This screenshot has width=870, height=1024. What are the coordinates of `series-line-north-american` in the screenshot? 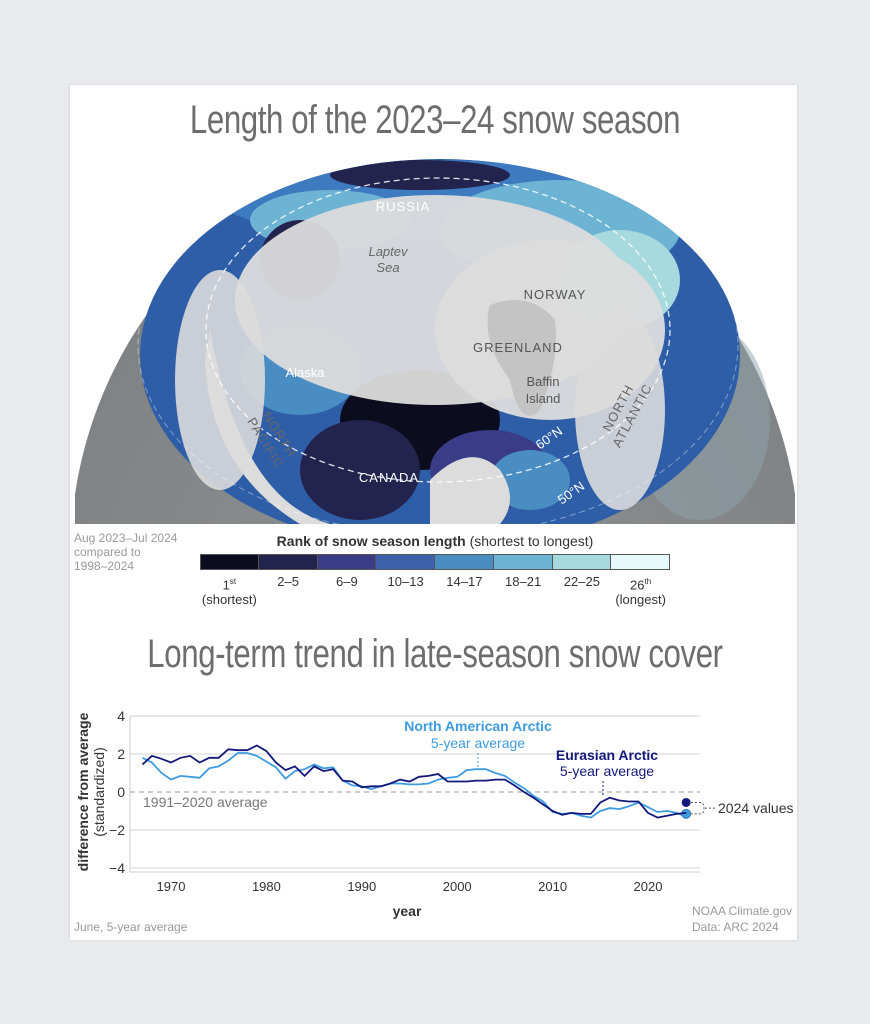 It's located at (414, 785).